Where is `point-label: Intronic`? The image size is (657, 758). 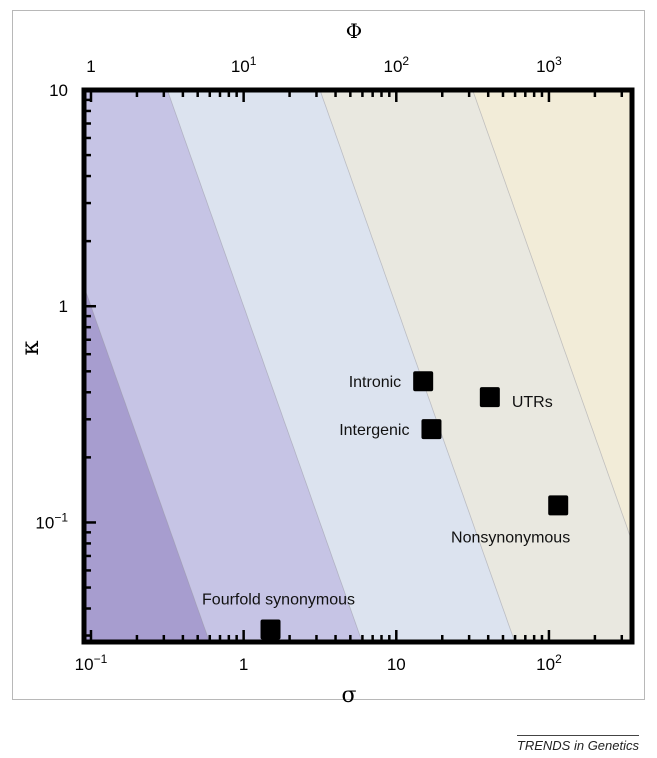 point-label: Intronic is located at coordinates (375, 382).